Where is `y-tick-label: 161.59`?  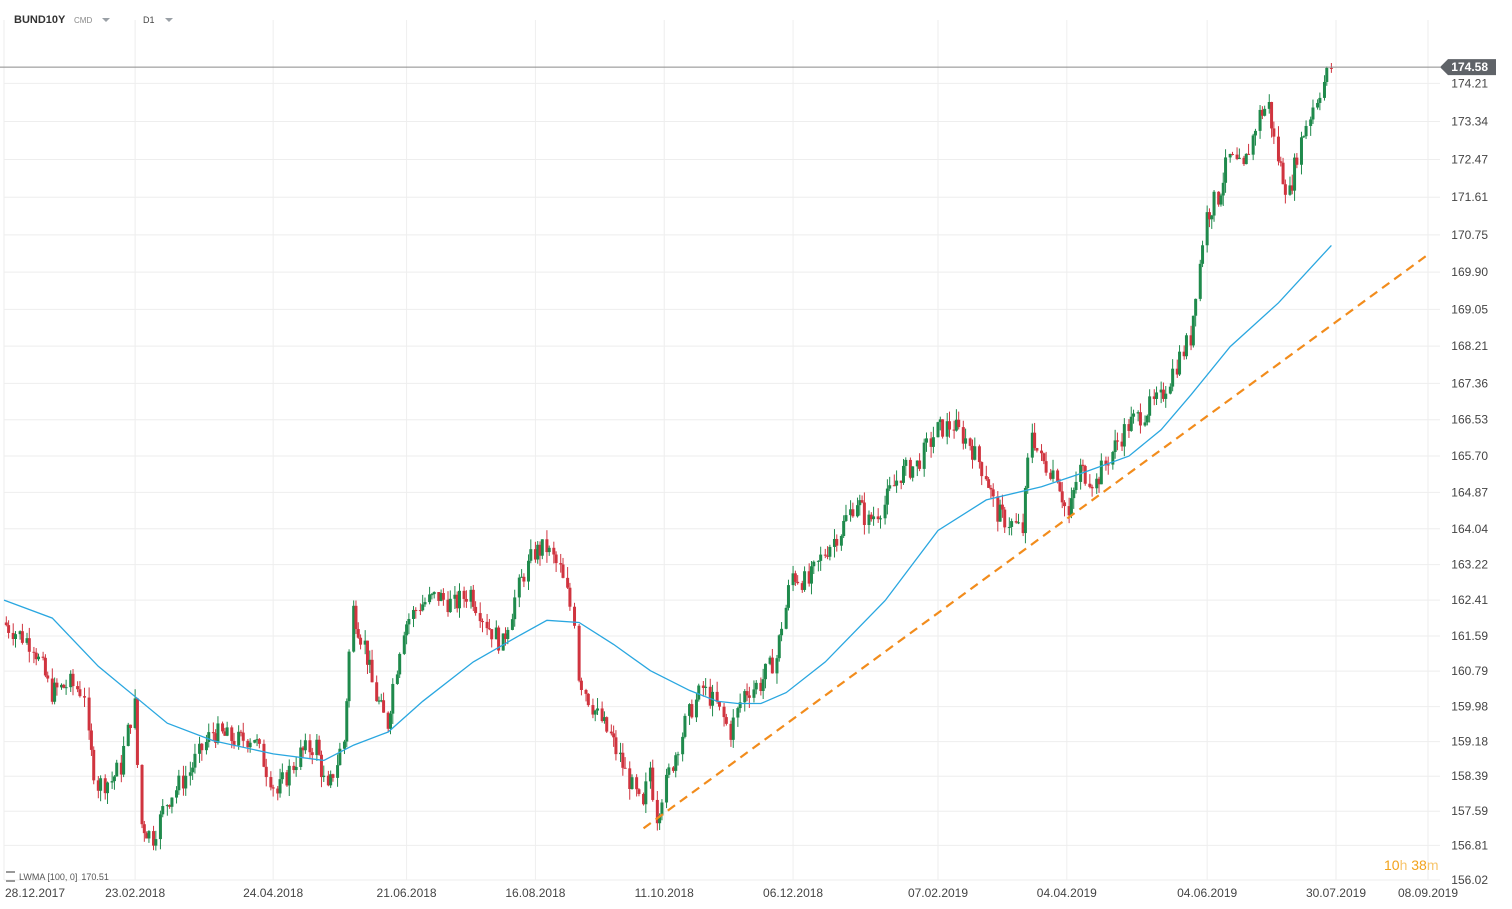
y-tick-label: 161.59 is located at coordinates (1469, 636).